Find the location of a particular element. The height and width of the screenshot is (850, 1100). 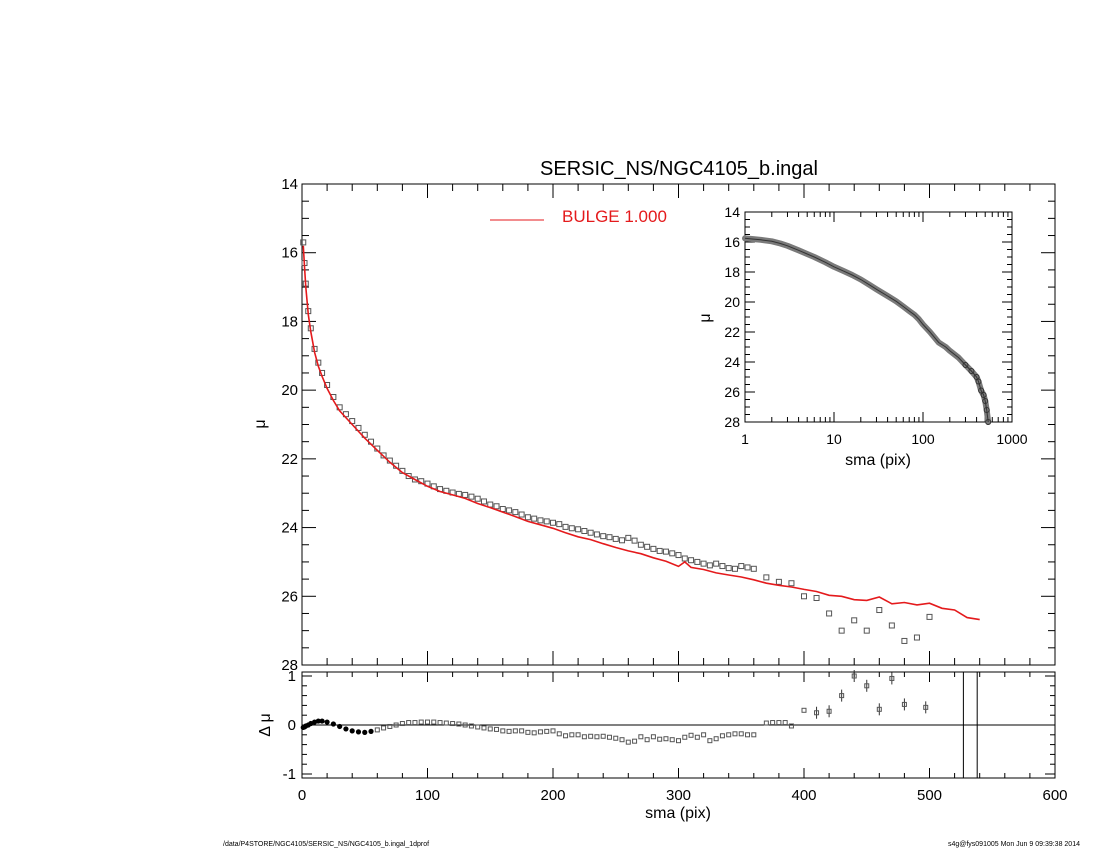

inset-x-tick-label: 100 is located at coordinates (923, 439).